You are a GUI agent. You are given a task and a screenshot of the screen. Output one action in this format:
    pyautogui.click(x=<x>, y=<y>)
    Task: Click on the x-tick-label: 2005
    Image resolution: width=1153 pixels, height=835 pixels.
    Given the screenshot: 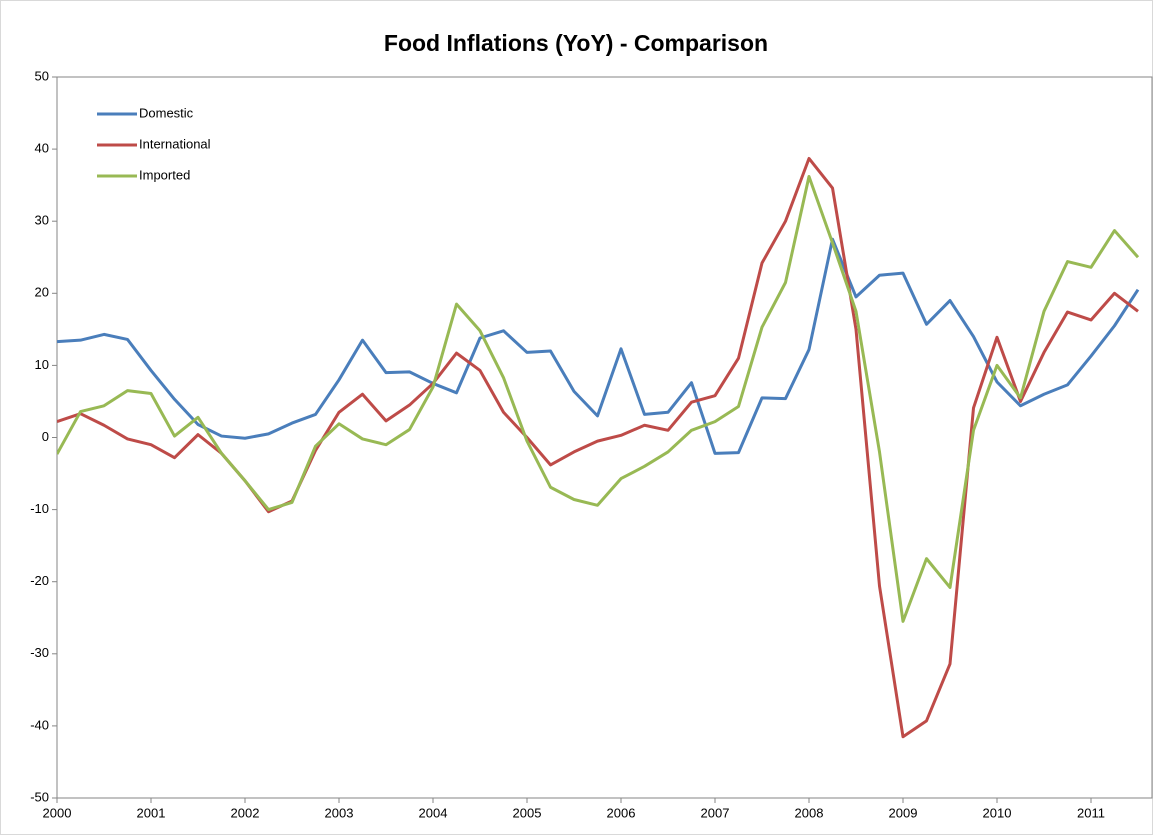 What is the action you would take?
    pyautogui.click(x=527, y=812)
    